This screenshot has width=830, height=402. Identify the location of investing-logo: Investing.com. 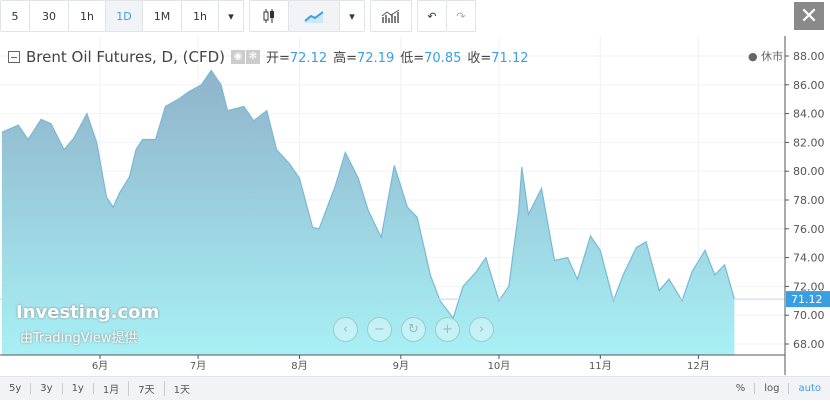
(88, 312).